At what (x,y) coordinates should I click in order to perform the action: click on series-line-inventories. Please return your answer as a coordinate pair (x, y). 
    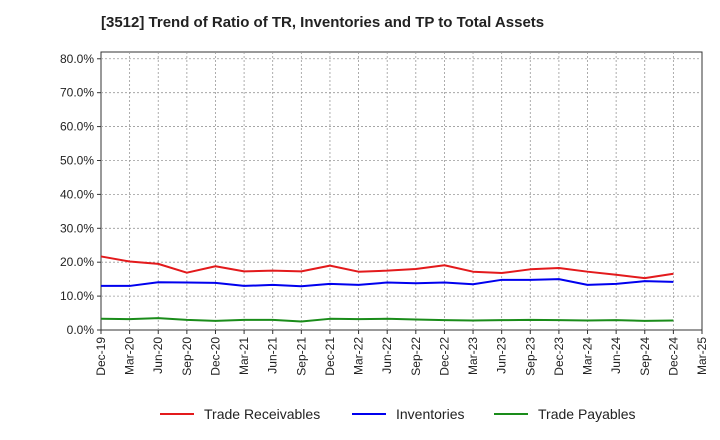
    Looking at the image, I should click on (387, 283).